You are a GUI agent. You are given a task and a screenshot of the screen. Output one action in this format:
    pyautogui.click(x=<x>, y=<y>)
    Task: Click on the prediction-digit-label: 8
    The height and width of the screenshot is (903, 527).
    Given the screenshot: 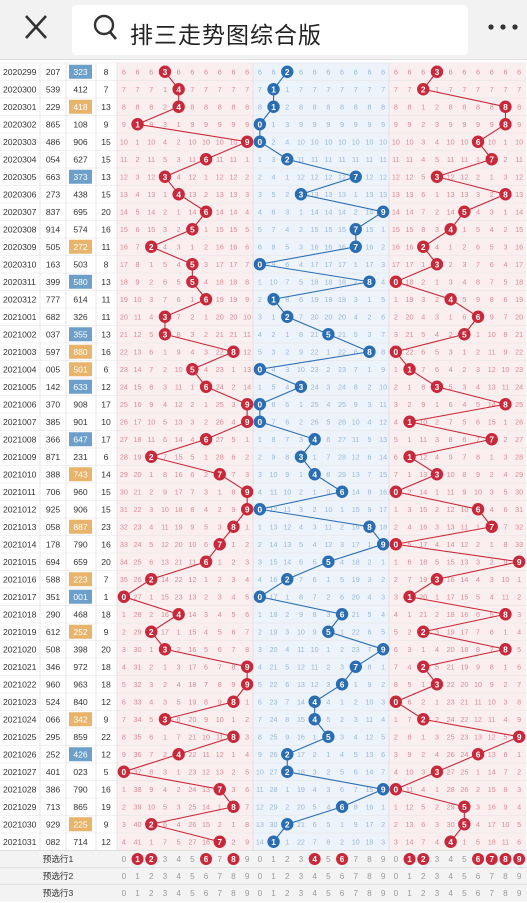 What is the action you would take?
    pyautogui.click(x=505, y=893)
    